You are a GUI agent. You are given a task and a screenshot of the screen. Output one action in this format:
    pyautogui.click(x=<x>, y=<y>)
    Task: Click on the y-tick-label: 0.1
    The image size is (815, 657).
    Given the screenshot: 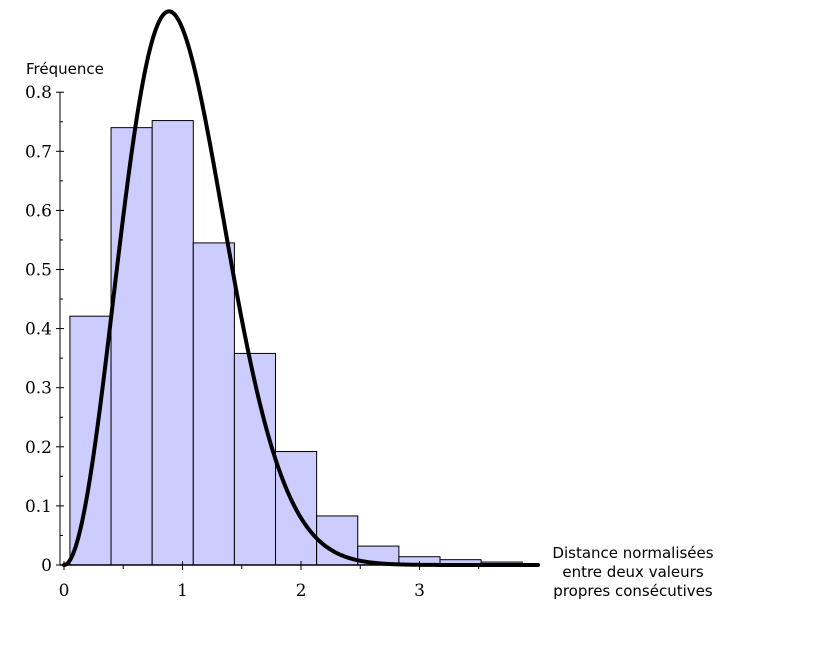 What is the action you would take?
    pyautogui.click(x=38, y=507)
    